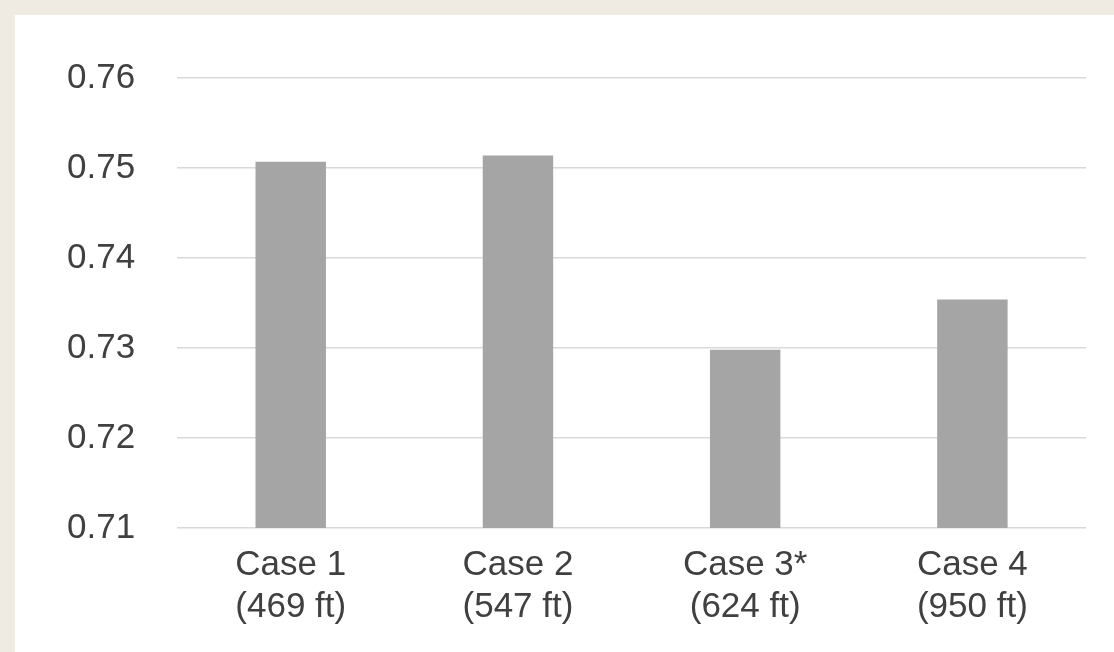 This screenshot has height=652, width=1114. Describe the element at coordinates (101, 435) in the screenshot. I see `y-tick-label: 0.72` at that location.